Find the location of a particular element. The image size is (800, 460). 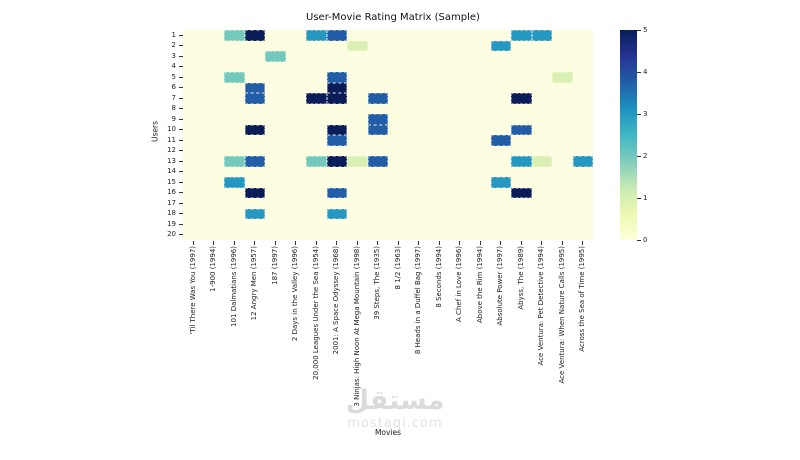

colorbar-tick-label: 1 is located at coordinates (645, 197).